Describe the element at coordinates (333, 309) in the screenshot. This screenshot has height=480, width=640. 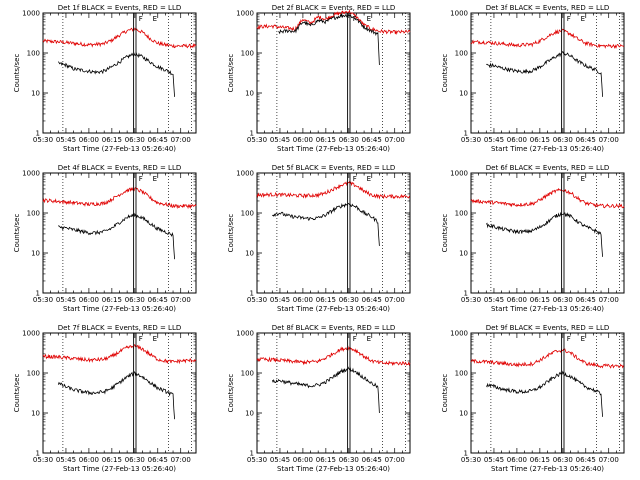
I see `x-axis-label: Start Time (27-Feb-13 05:26:40)` at that location.